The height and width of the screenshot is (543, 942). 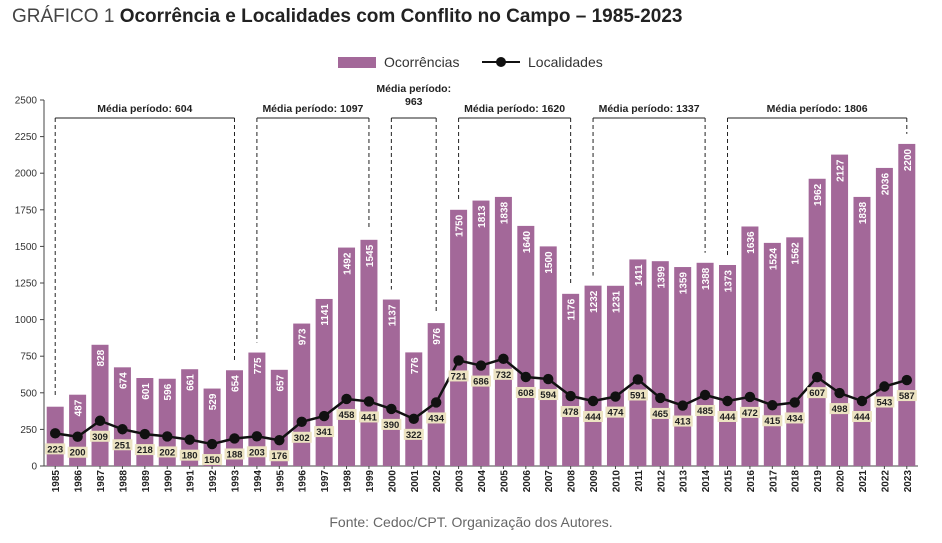 I want to click on bar-2010, so click(x=615, y=375).